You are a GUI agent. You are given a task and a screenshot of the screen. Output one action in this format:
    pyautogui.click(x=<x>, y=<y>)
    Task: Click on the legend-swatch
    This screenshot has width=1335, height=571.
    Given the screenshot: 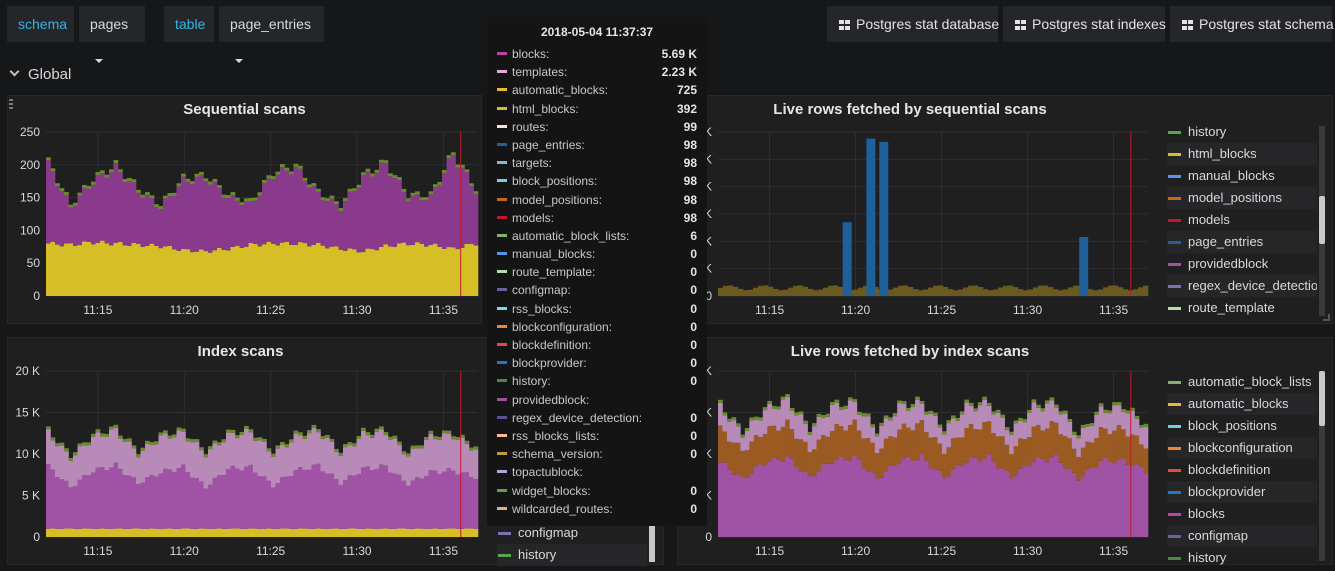 What is the action you would take?
    pyautogui.click(x=1174, y=176)
    